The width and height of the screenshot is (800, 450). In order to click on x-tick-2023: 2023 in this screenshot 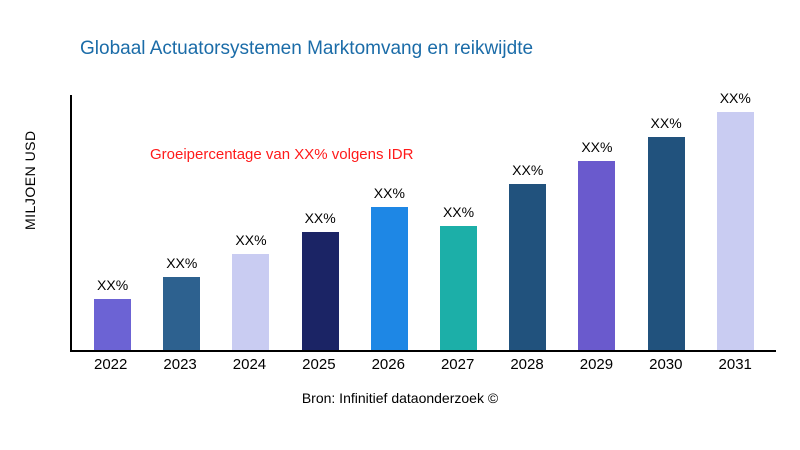, I will do `click(180, 364)`.